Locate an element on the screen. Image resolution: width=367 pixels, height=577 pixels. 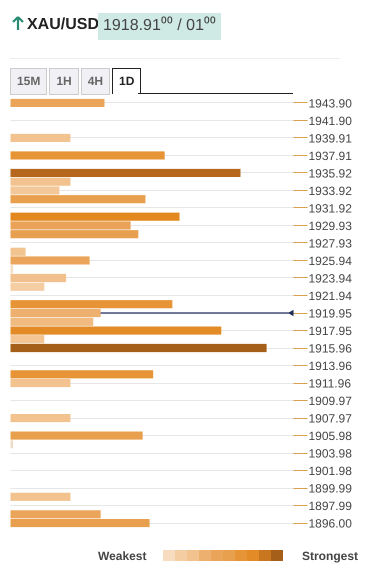
text: 1H is located at coordinates (64, 82).